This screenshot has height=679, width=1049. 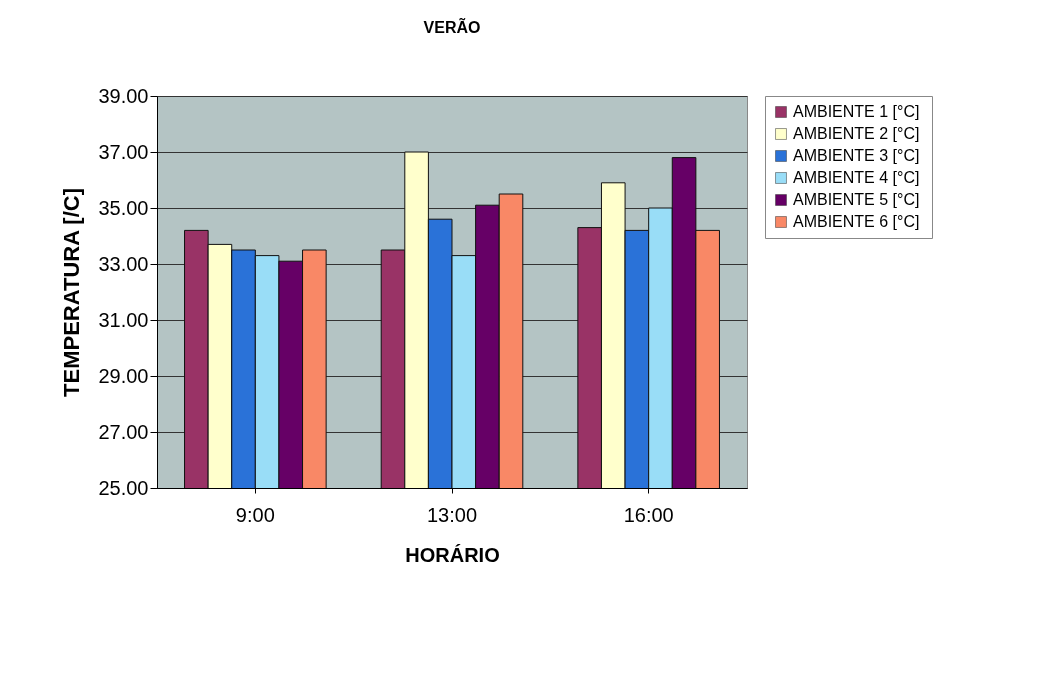 I want to click on y-axis-title: TEMPERATURA [/C], so click(x=72, y=292).